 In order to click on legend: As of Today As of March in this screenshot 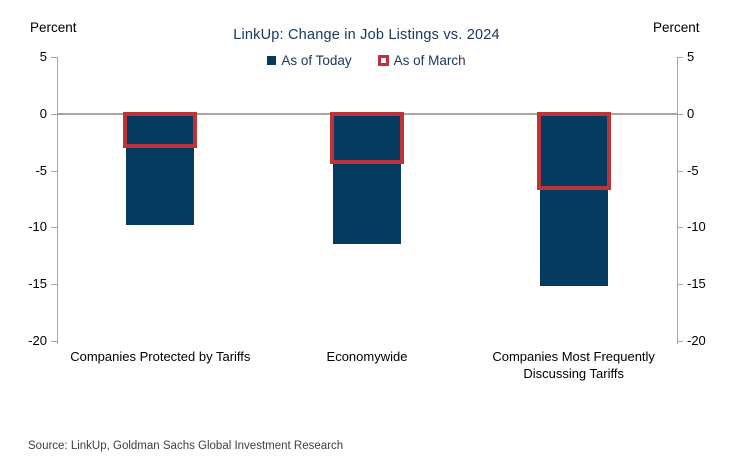, I will do `click(366, 60)`.